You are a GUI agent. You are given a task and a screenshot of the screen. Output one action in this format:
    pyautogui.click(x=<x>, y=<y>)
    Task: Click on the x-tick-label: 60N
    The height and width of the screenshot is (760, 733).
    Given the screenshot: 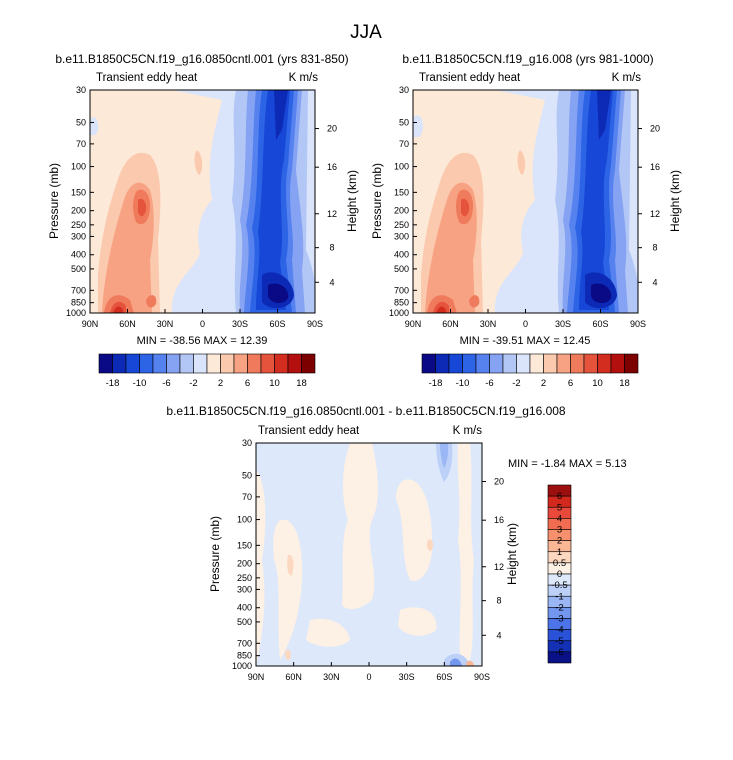 What is the action you would take?
    pyautogui.click(x=293, y=677)
    